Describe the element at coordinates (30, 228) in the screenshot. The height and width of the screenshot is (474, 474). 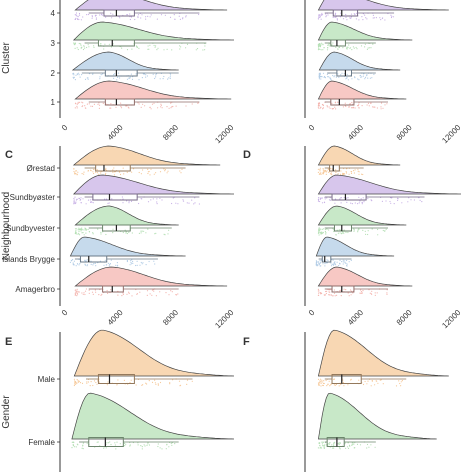
I see `category-label: Sundbyvester` at that location.